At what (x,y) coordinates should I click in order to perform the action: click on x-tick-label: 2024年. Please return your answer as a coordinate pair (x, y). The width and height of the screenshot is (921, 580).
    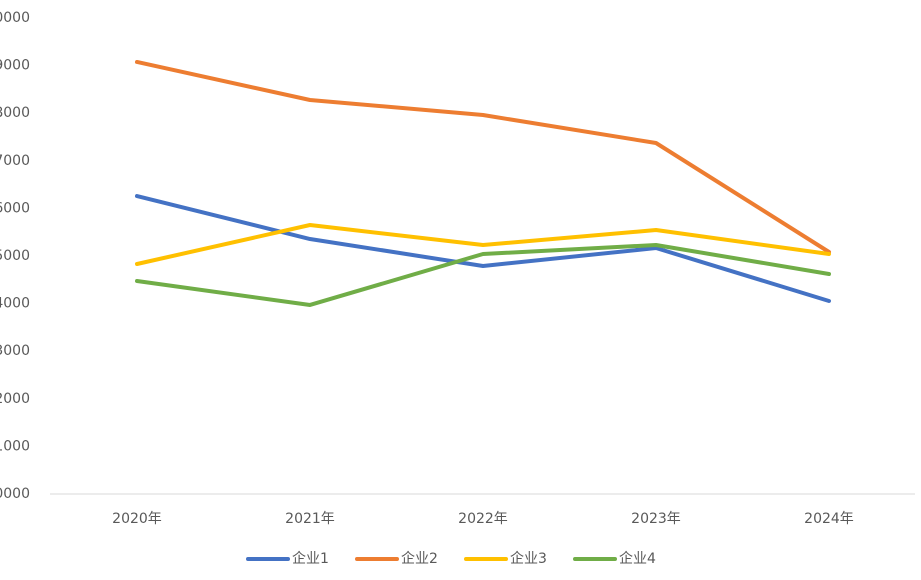
    Looking at the image, I should click on (829, 519).